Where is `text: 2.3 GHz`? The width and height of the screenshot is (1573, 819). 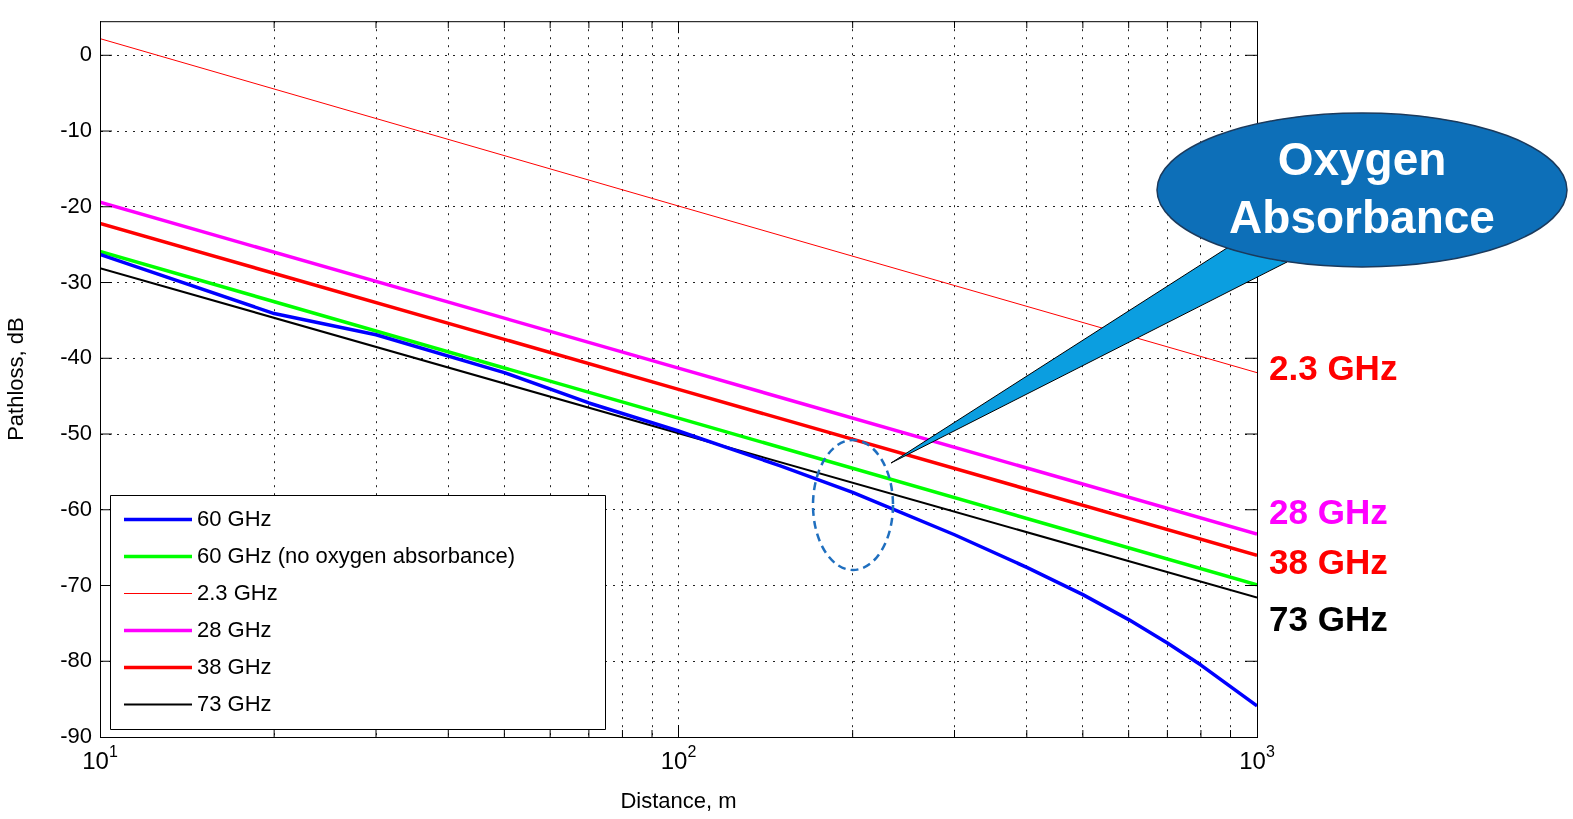 text: 2.3 GHz is located at coordinates (1333, 368).